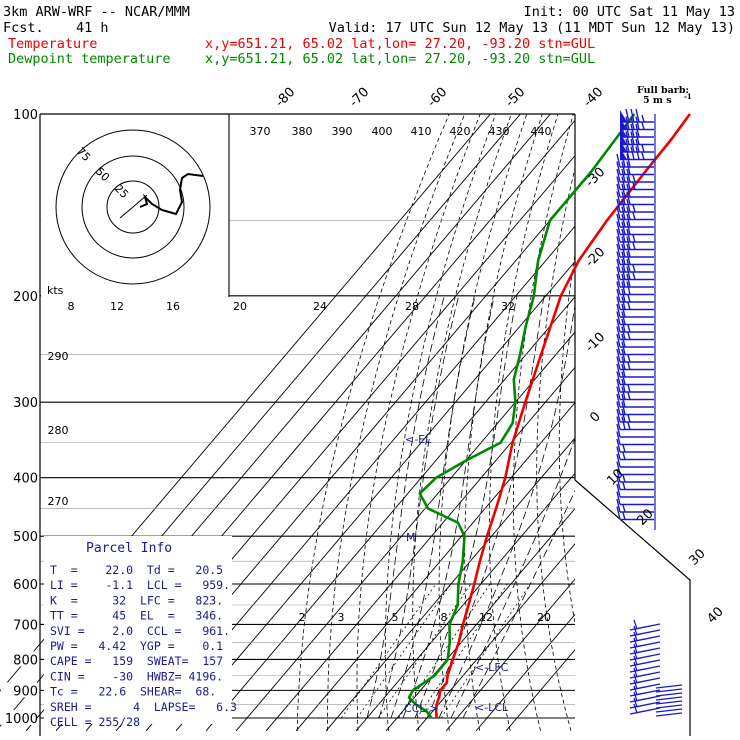 The image size is (740, 740). What do you see at coordinates (320, 306) in the screenshot?
I see `theta-e-label: 24` at bounding box center [320, 306].